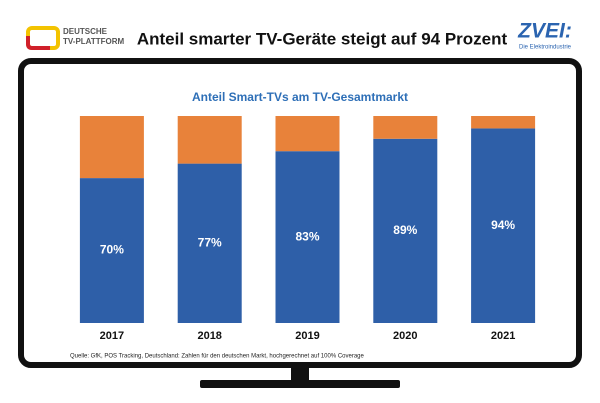 The width and height of the screenshot is (600, 403). I want to click on x-tick-label: 2017, so click(112, 336).